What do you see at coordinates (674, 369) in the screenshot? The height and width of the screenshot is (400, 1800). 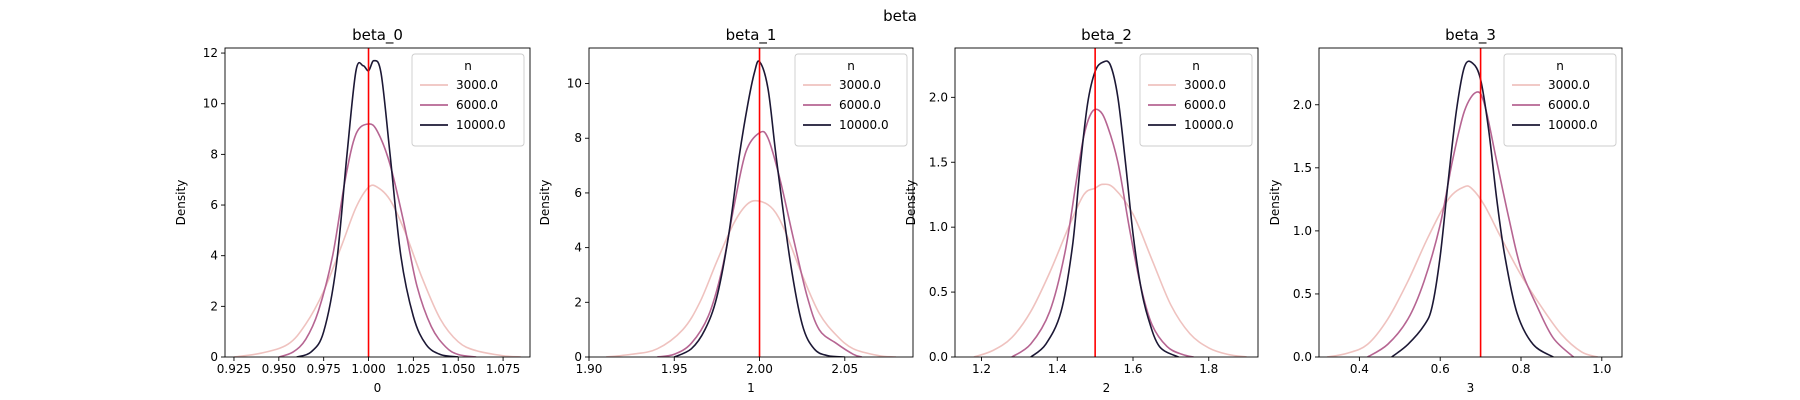 I see `x-tick-label: 1.95` at bounding box center [674, 369].